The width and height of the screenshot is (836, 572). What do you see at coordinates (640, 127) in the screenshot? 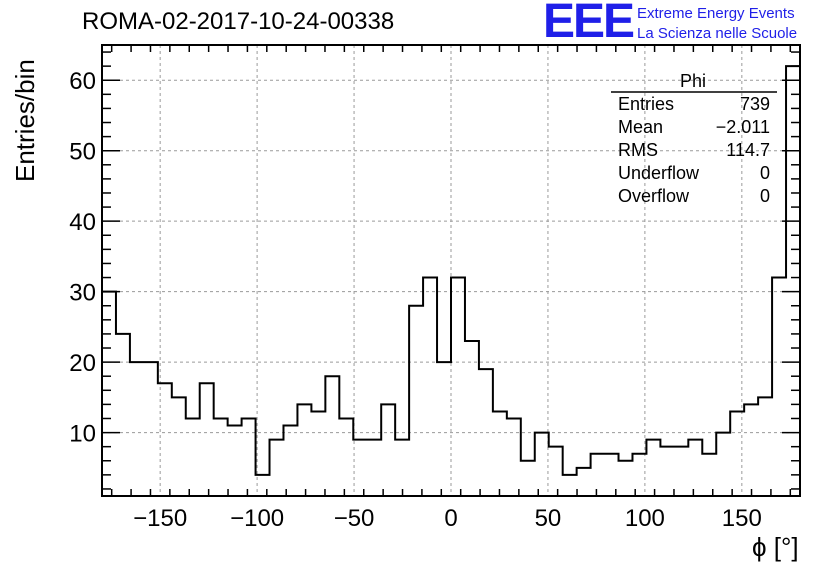
I see `stats-label: Mean` at bounding box center [640, 127].